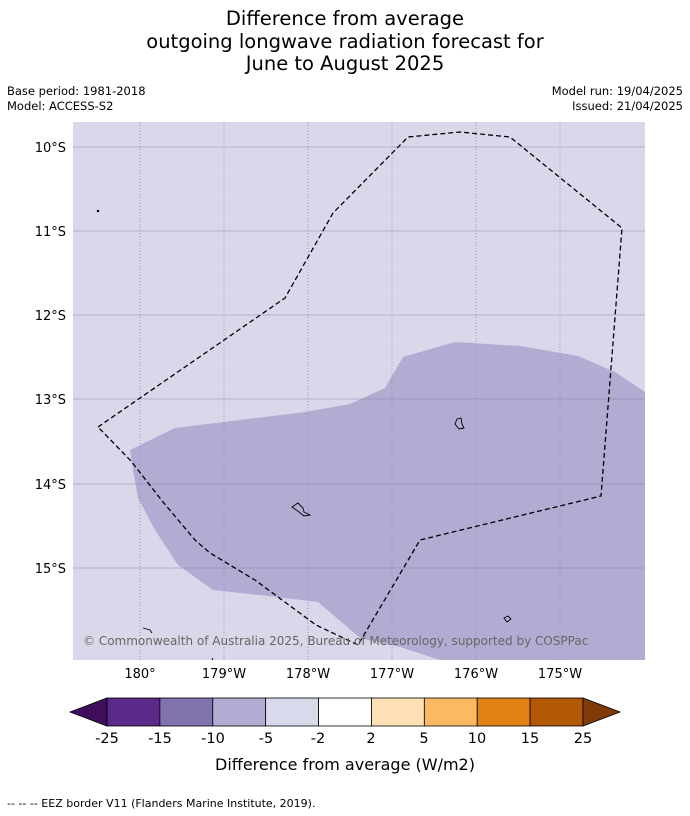 The height and width of the screenshot is (816, 690). Describe the element at coordinates (583, 739) in the screenshot. I see `colorbar-tick: 25` at that location.